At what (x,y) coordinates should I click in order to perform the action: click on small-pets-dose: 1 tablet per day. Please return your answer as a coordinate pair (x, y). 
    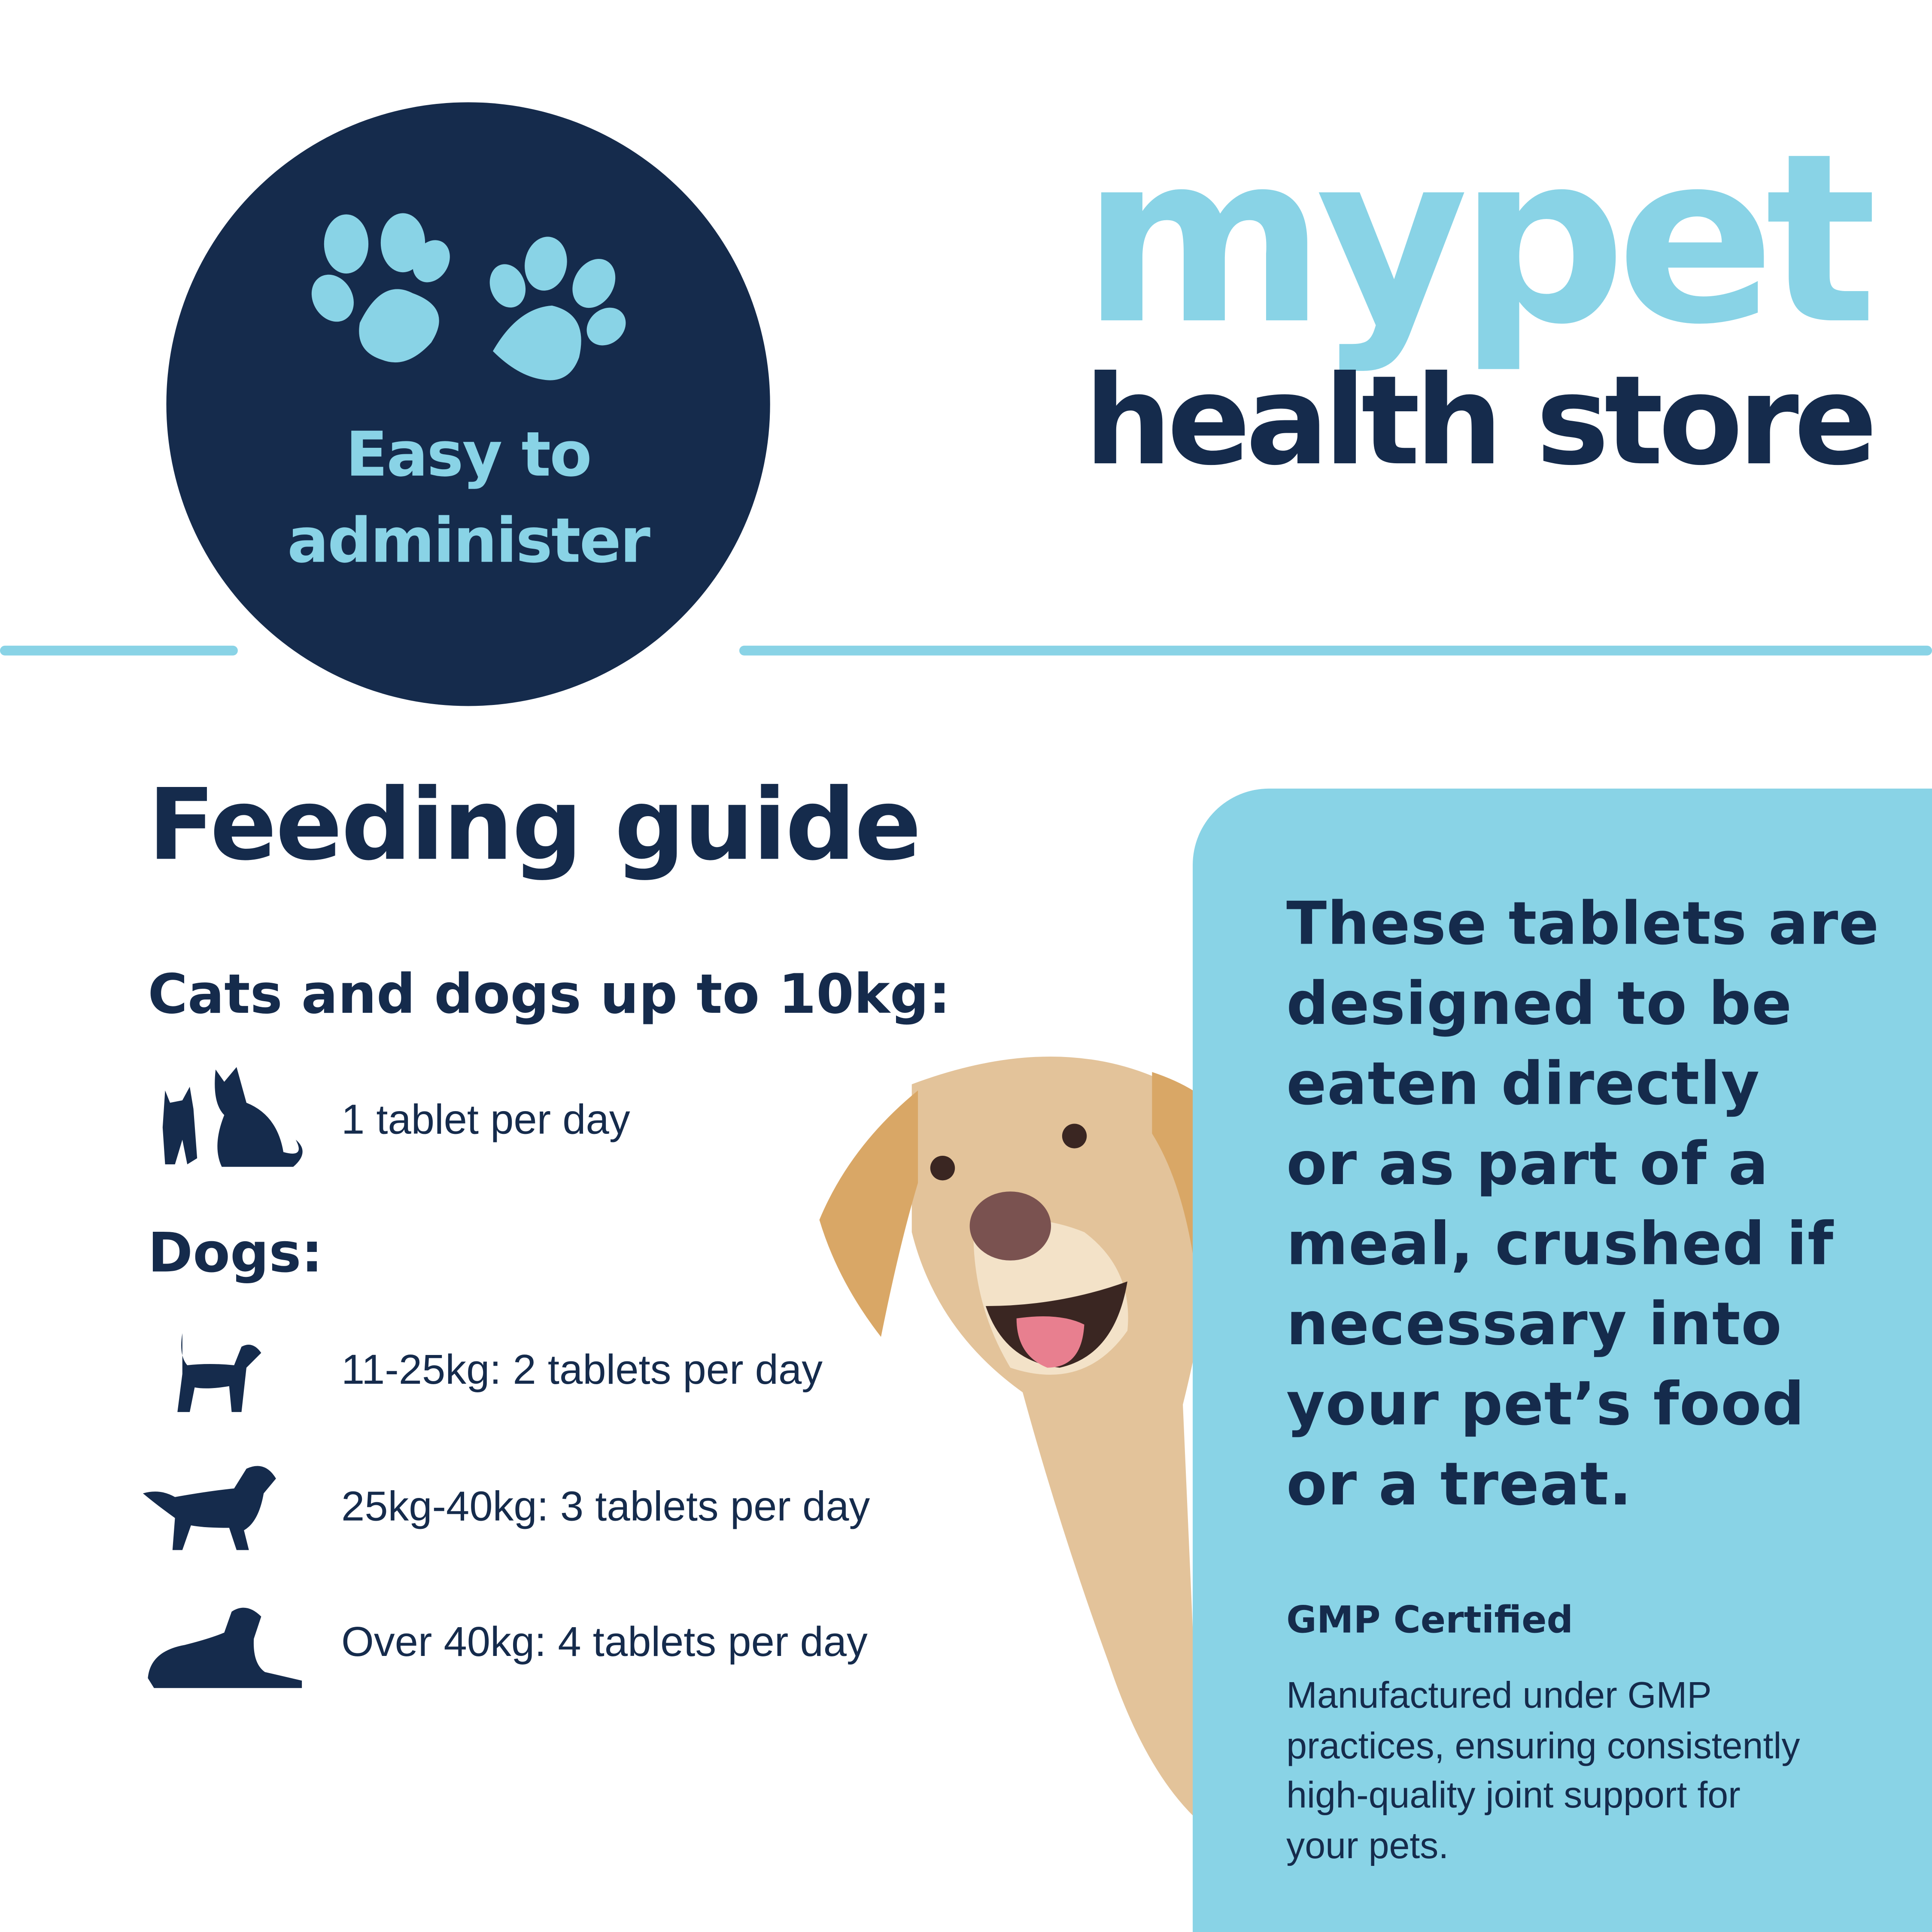
    Looking at the image, I should click on (486, 1120).